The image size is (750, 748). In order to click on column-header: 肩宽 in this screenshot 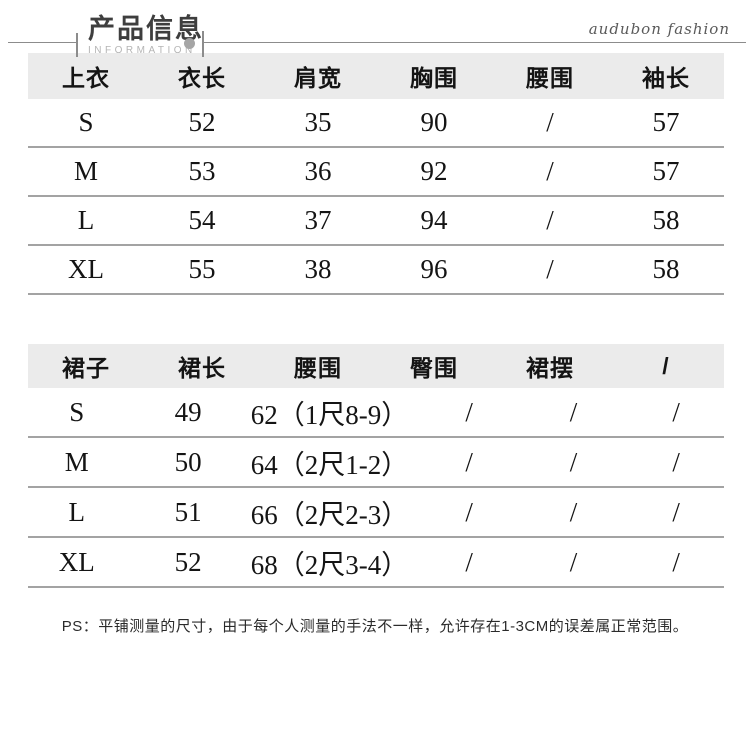, I will do `click(318, 78)`.